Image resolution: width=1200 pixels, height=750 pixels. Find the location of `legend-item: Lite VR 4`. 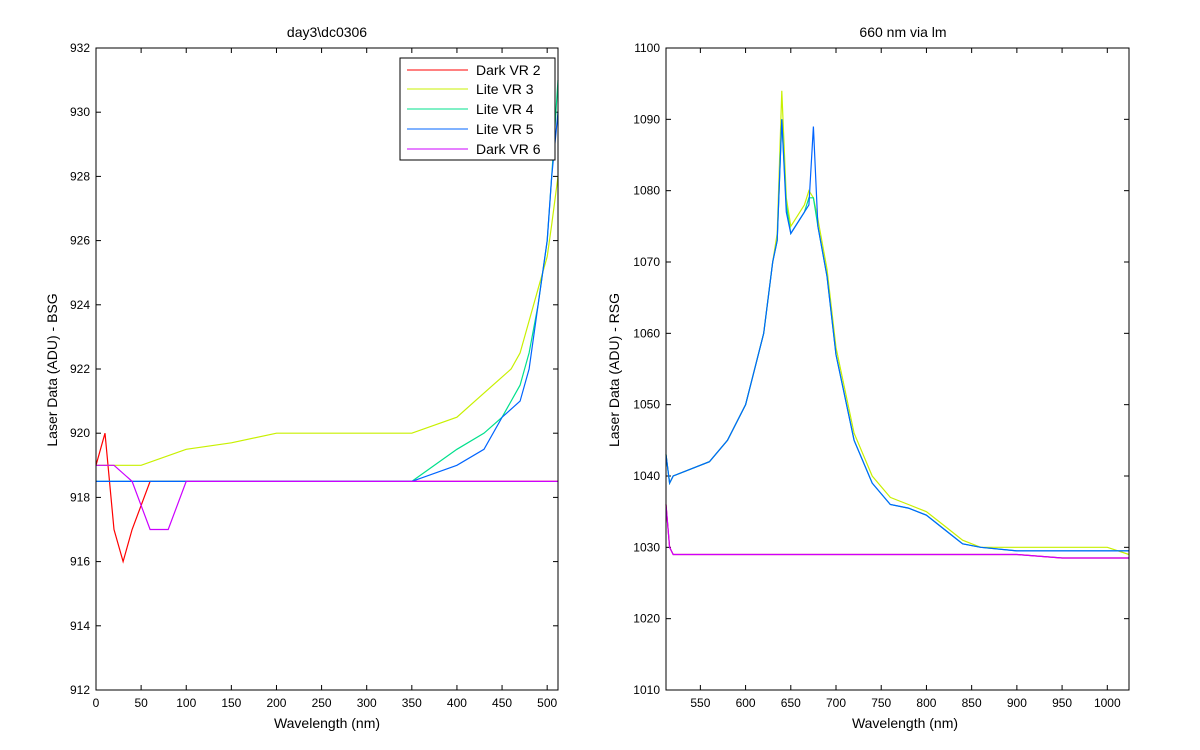

legend-item: Lite VR 4 is located at coordinates (470, 109).